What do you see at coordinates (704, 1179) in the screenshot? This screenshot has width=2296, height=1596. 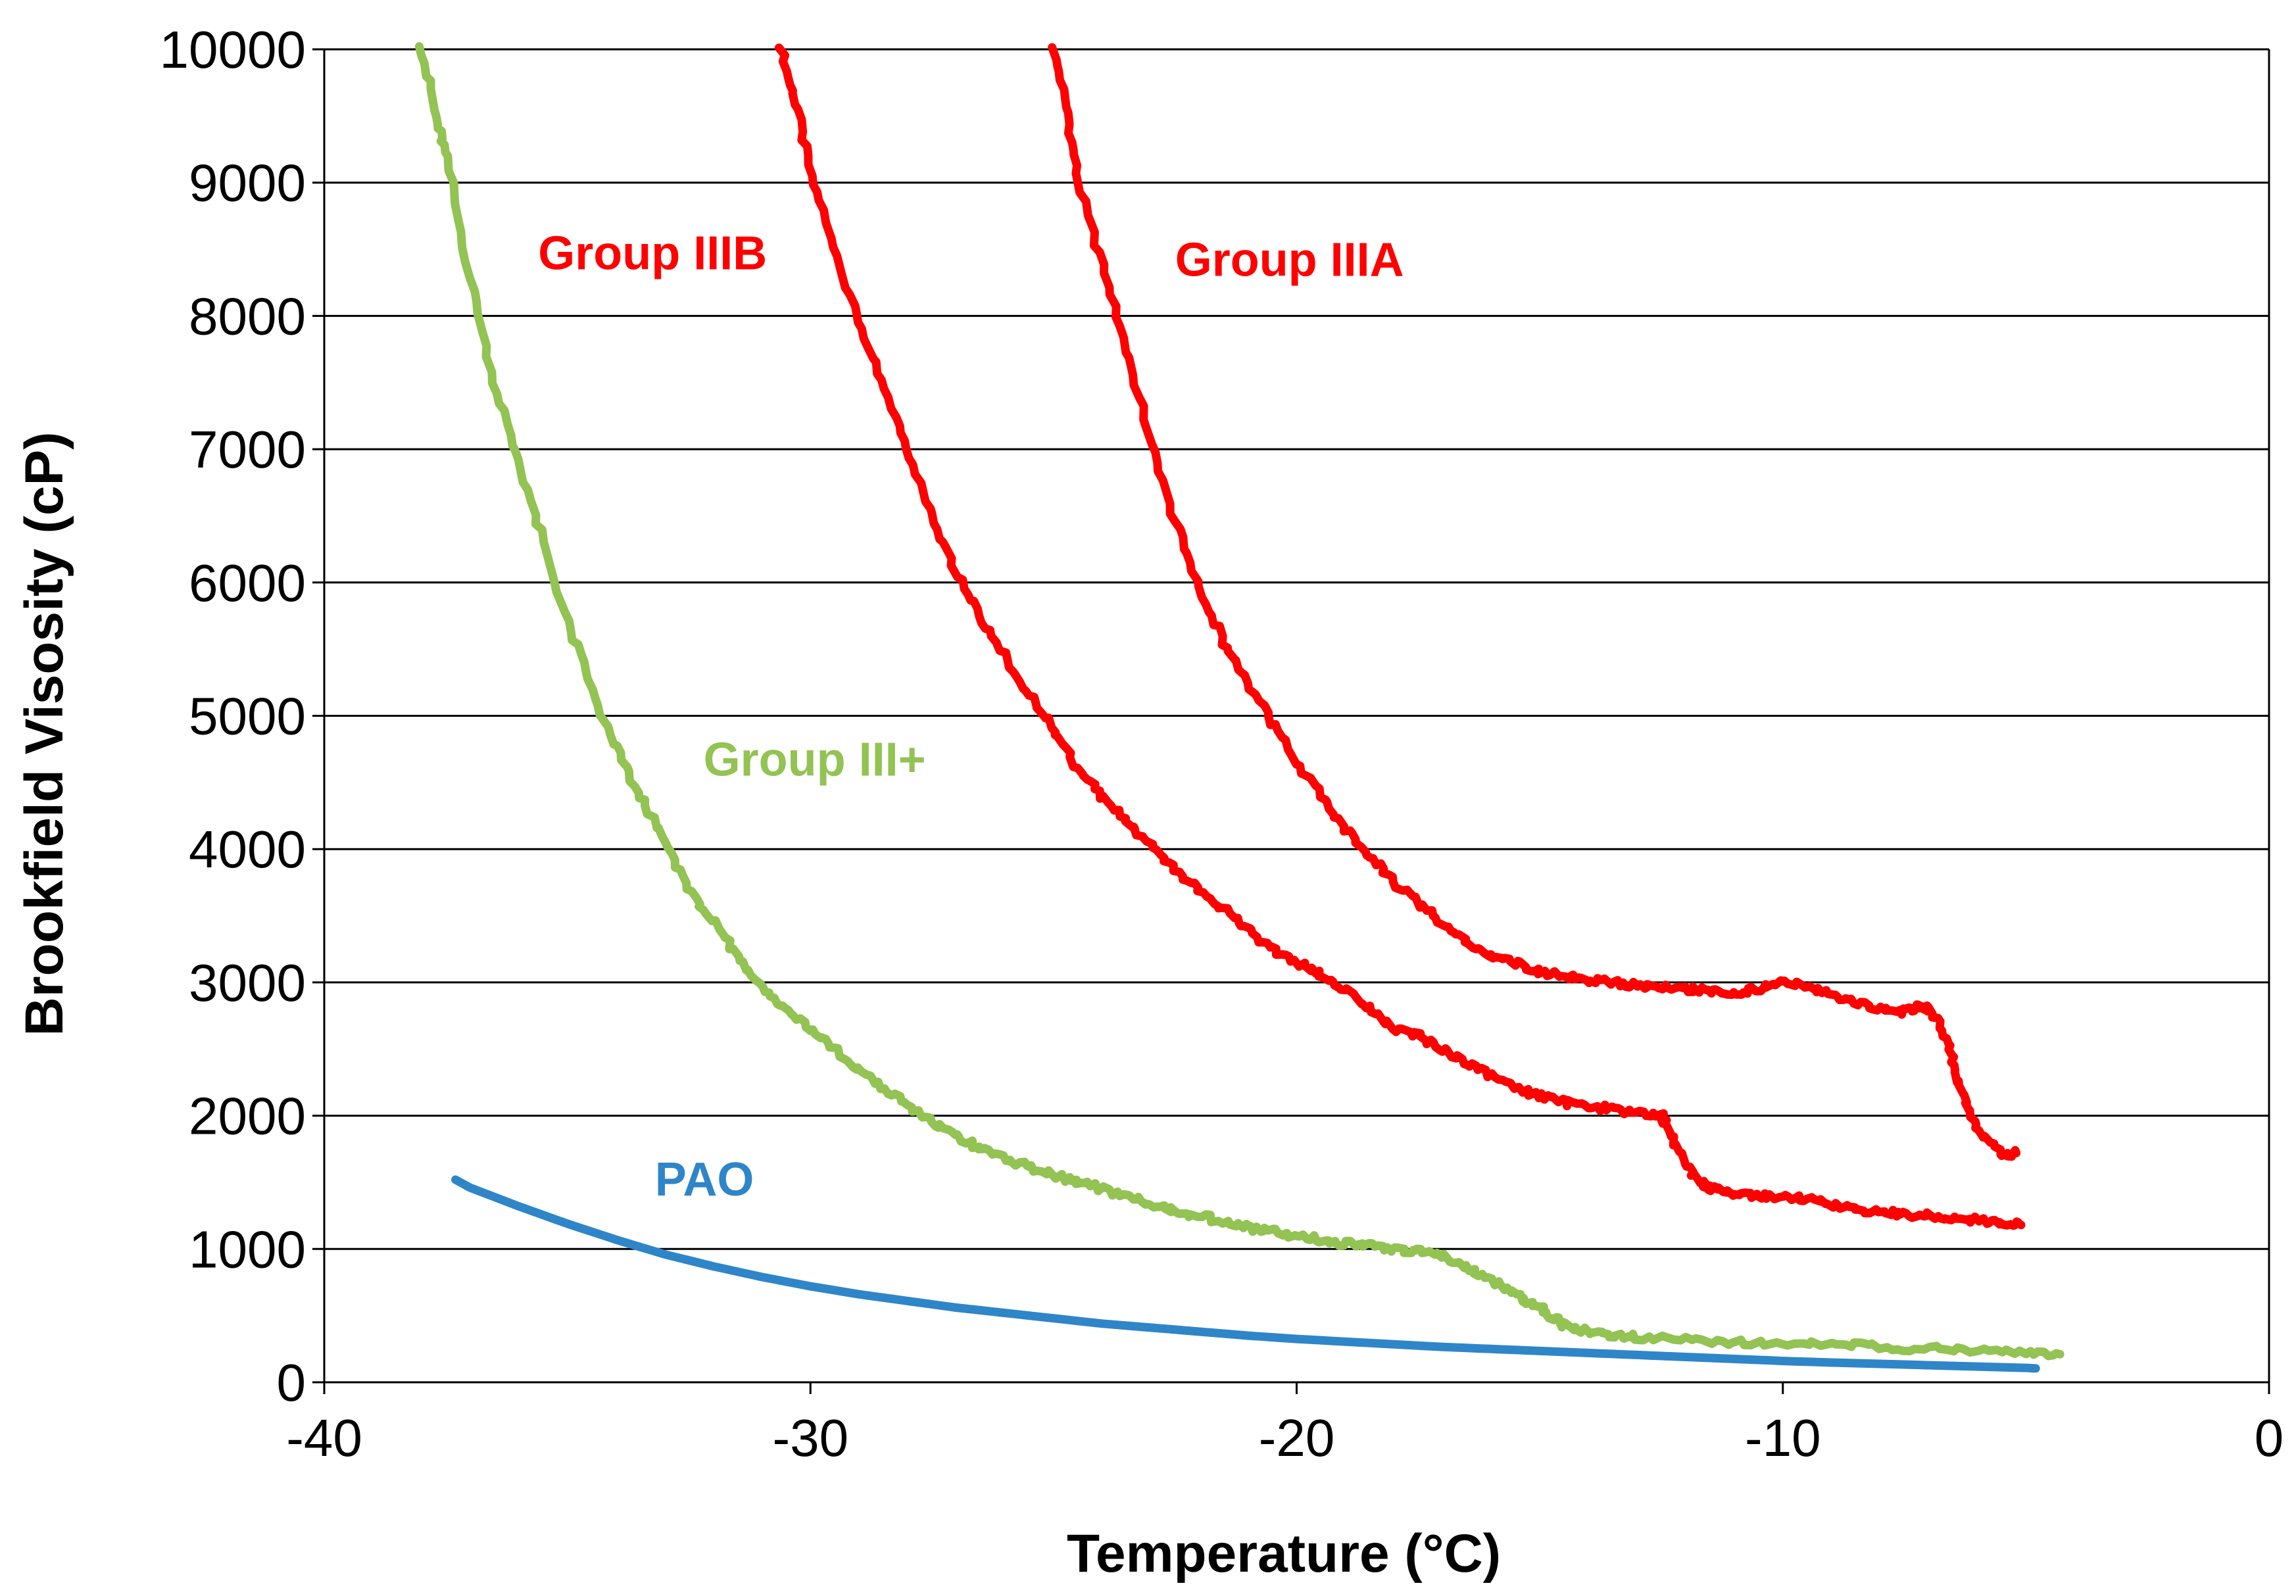 I see `series-label-pao: PAO` at bounding box center [704, 1179].